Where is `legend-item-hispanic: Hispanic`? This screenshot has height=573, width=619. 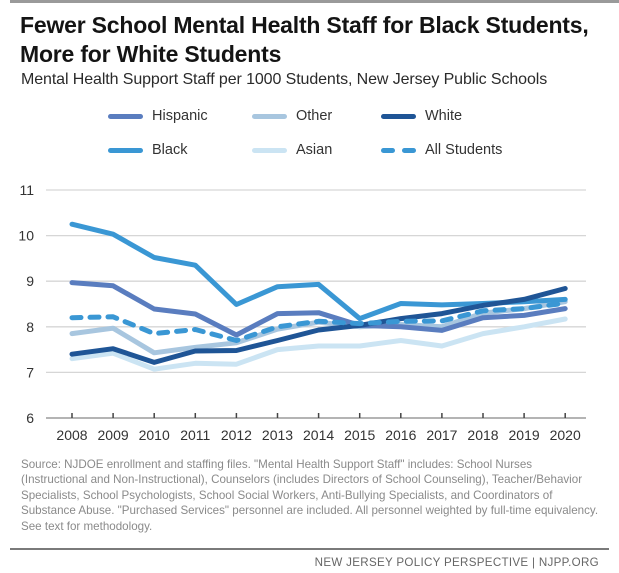
legend-item-hispanic: Hispanic is located at coordinates (158, 116).